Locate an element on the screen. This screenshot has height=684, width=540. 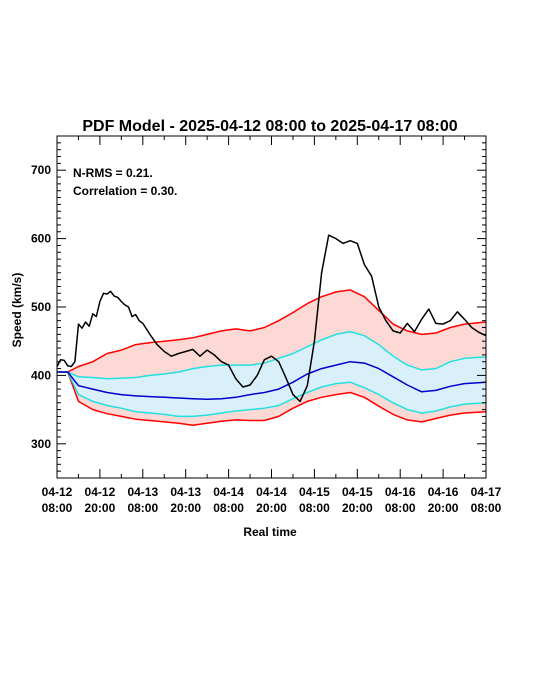
x-axis-label: Real time is located at coordinates (270, 532).